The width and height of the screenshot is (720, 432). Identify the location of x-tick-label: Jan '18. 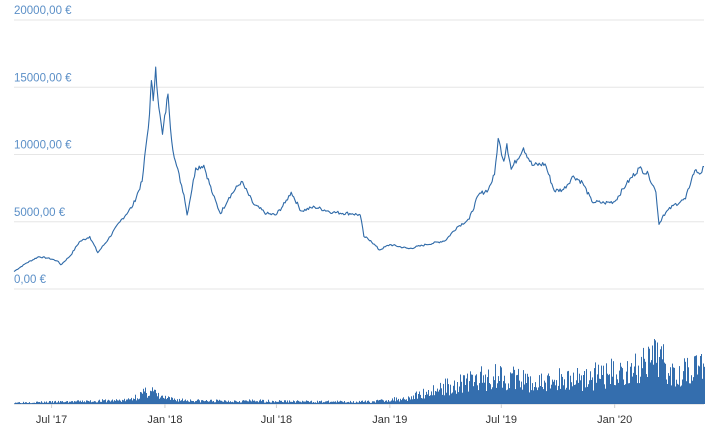
(164, 420).